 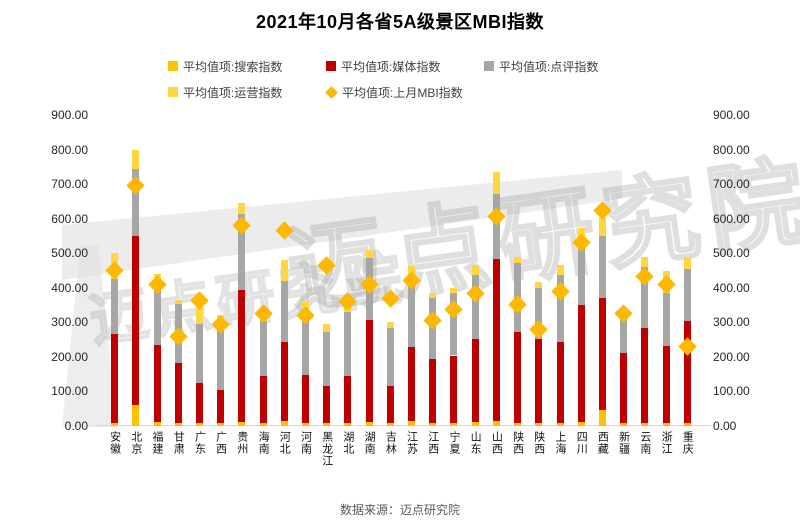 I want to click on x-axis-line, so click(x=403, y=425).